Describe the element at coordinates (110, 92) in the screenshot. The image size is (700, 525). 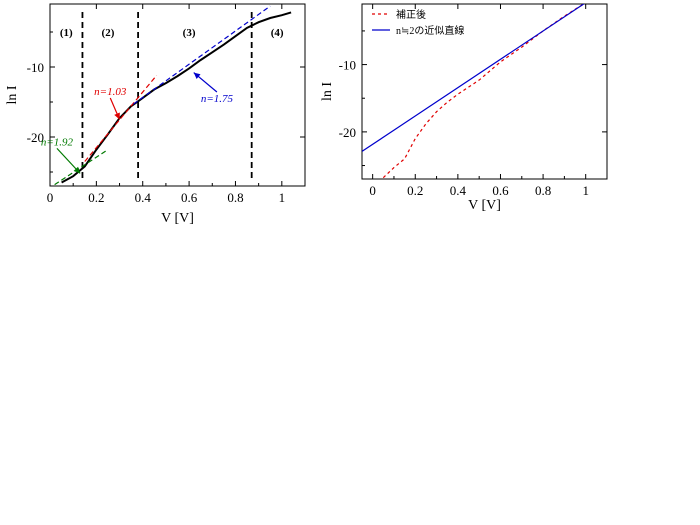
I see `annotation-label: n=1.03` at that location.